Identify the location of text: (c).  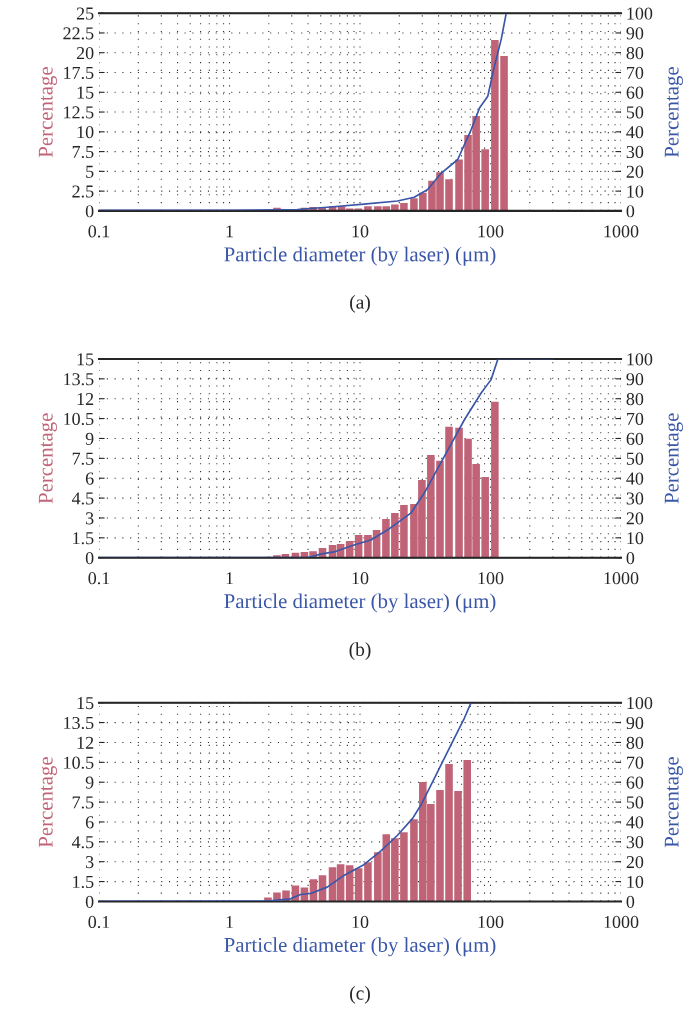
(360, 995).